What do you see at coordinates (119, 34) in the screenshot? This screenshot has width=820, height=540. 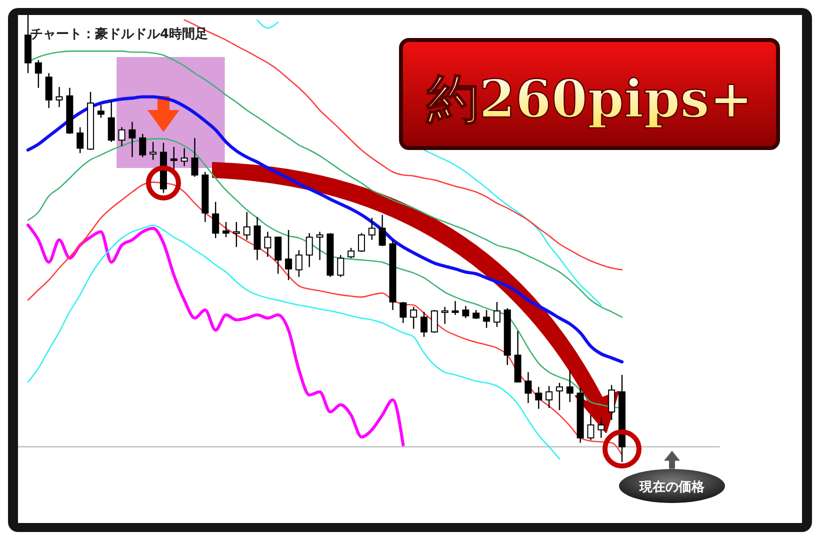 I see `text: チャート：豪ドルドル4時間足` at bounding box center [119, 34].